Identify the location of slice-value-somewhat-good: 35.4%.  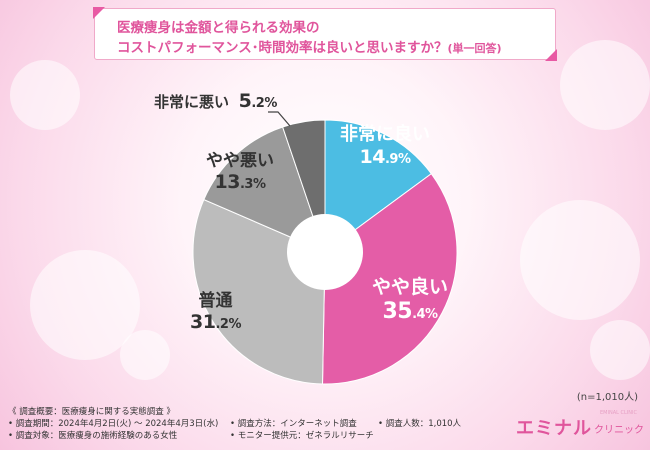
(410, 311).